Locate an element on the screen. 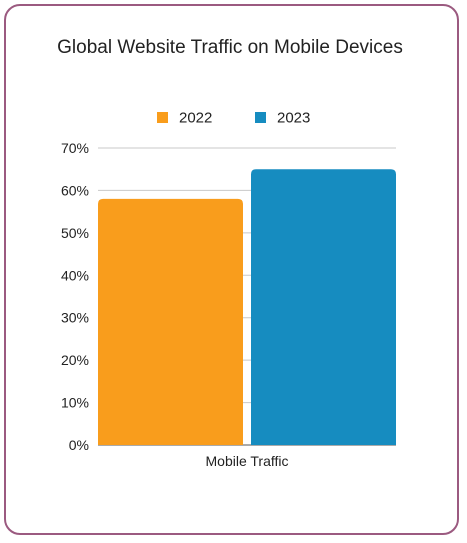 This screenshot has width=467, height=543. y-tick-label: 0% is located at coordinates (79, 445).